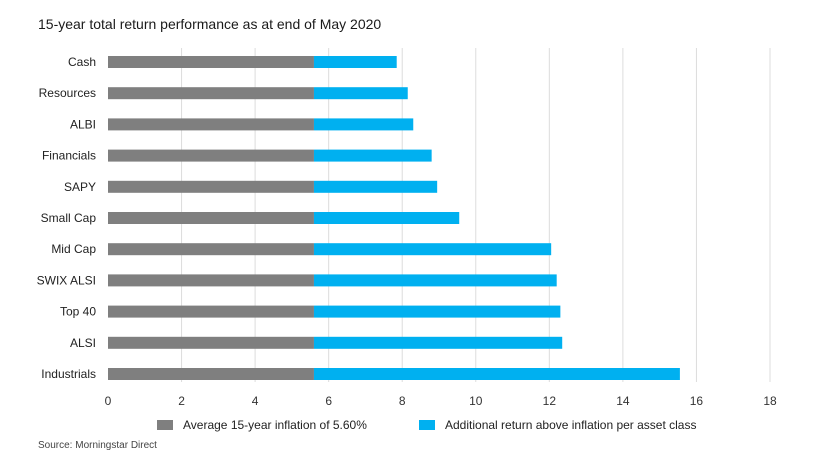 Image resolution: width=817 pixels, height=460 pixels. What do you see at coordinates (211, 218) in the screenshot?
I see `bar-inflation-small-cap` at bounding box center [211, 218].